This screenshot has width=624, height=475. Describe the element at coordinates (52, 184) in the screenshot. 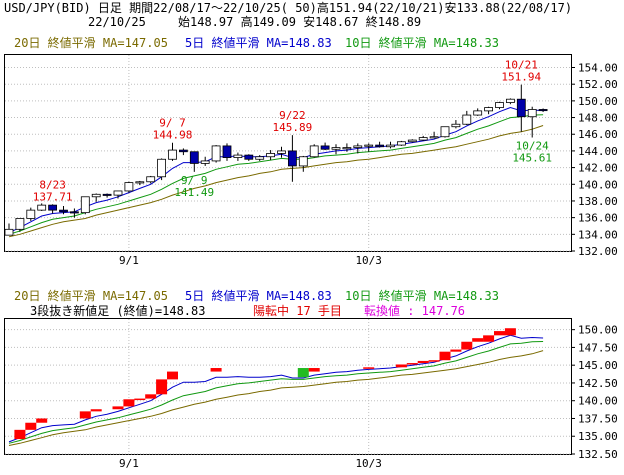

I see `extreme-date-label: 8/23` at that location.